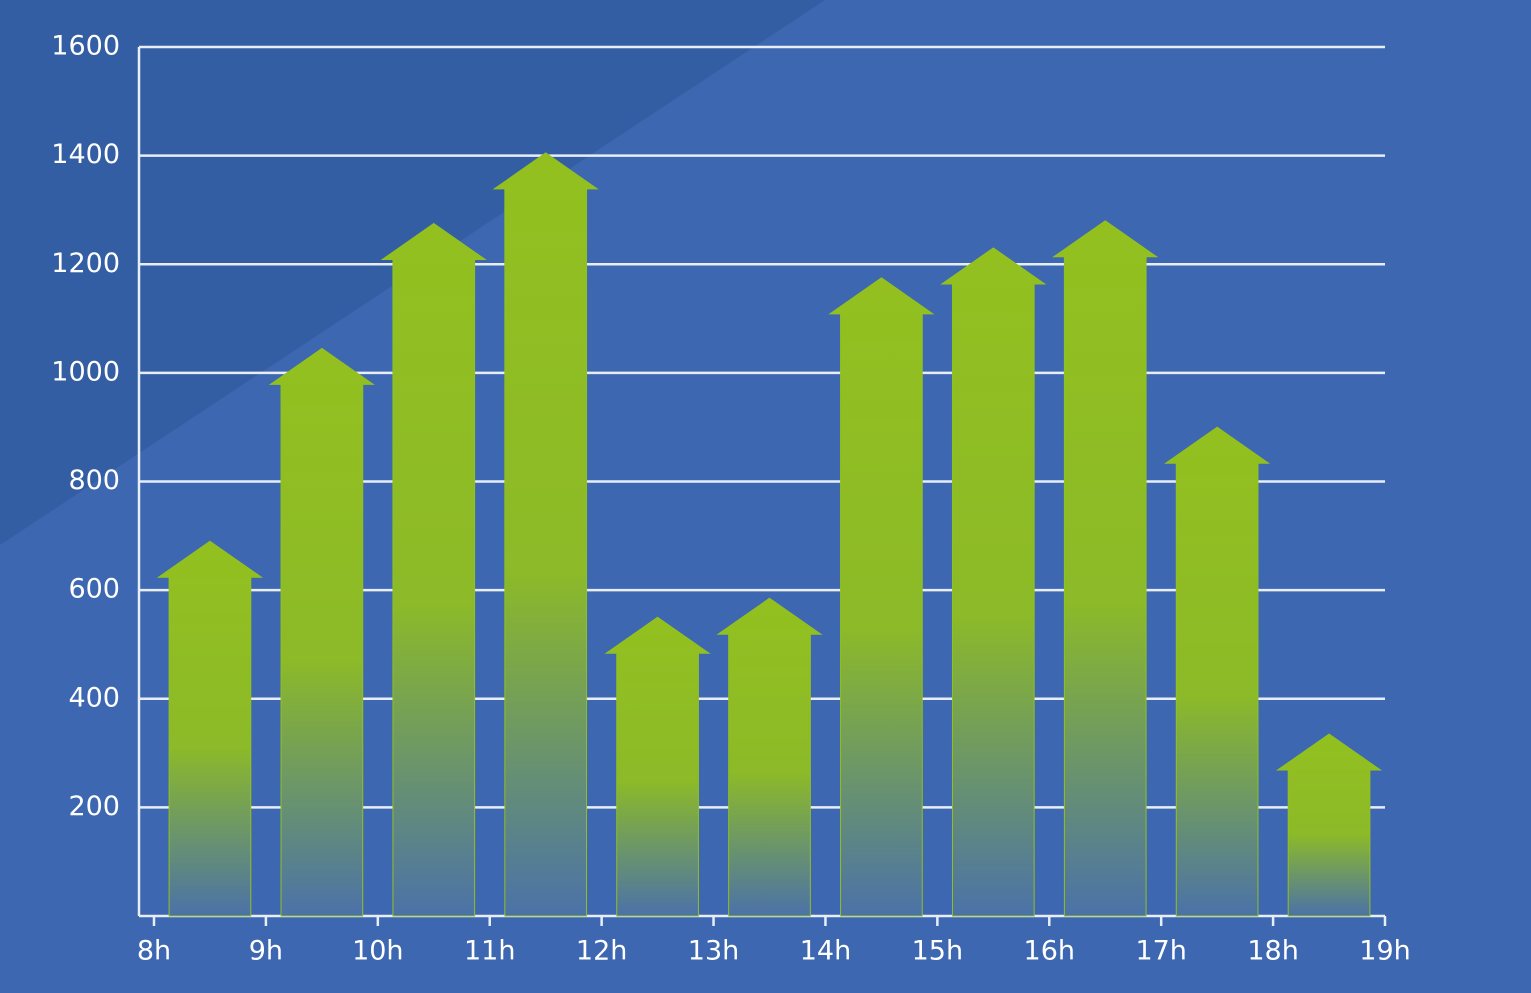 This screenshot has height=993, width=1531. What do you see at coordinates (1272, 951) in the screenshot?
I see `x-tick-label: 18h` at bounding box center [1272, 951].